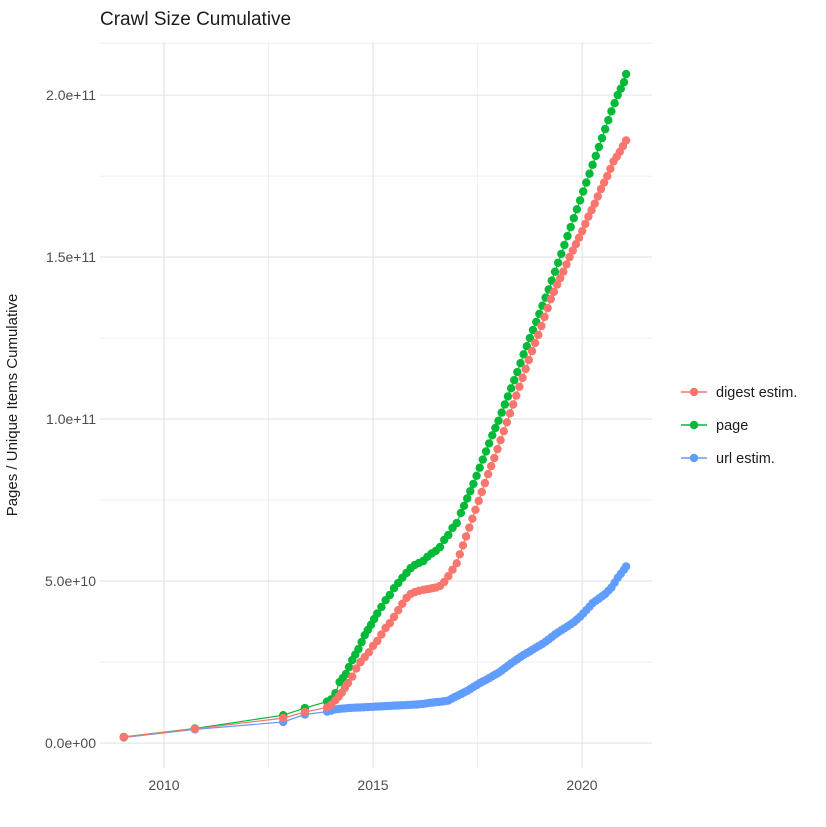  I want to click on x-tick-0: 2010, so click(163, 785).